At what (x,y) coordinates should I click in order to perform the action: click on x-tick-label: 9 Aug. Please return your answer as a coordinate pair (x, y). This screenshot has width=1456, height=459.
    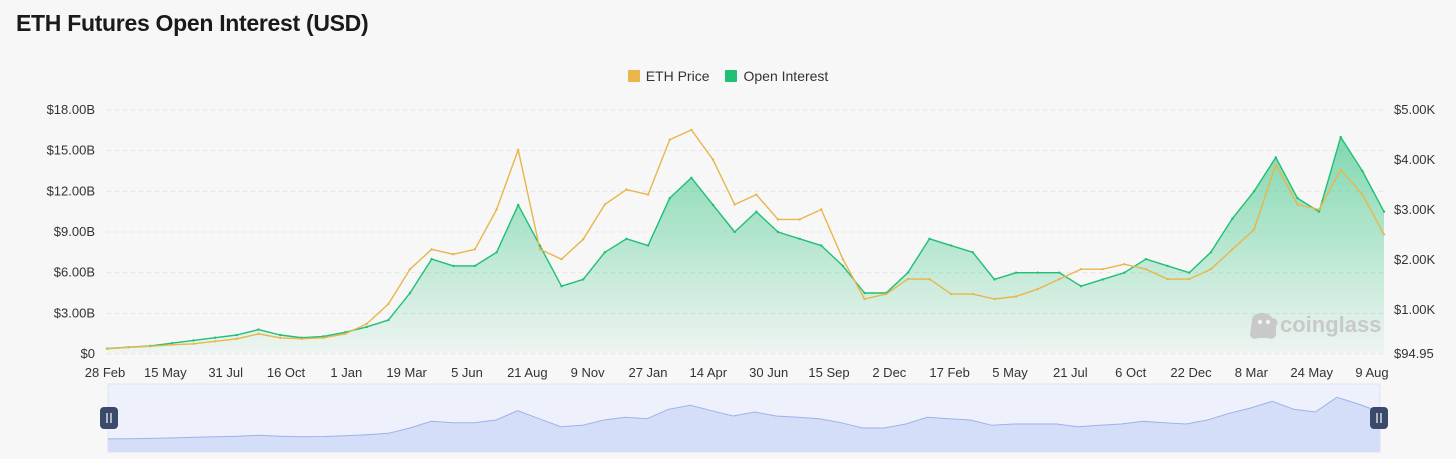
    Looking at the image, I should click on (1371, 372).